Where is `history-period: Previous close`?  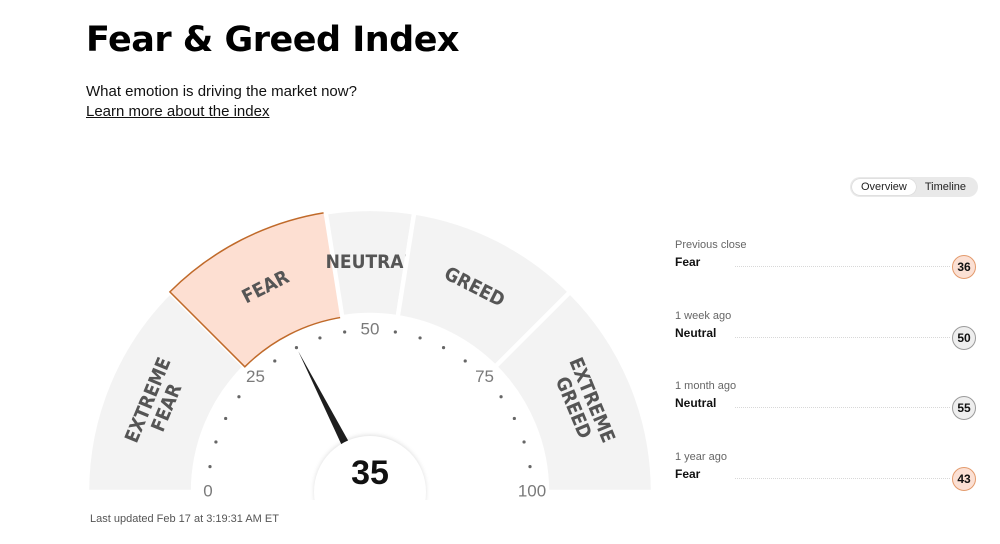
history-period: Previous close is located at coordinates (711, 245).